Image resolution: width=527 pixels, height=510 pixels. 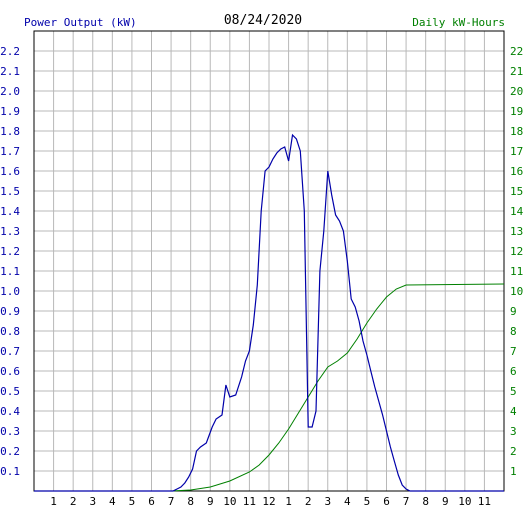 What do you see at coordinates (513, 311) in the screenshot?
I see `y-right-tick-label: 9` at bounding box center [513, 311].